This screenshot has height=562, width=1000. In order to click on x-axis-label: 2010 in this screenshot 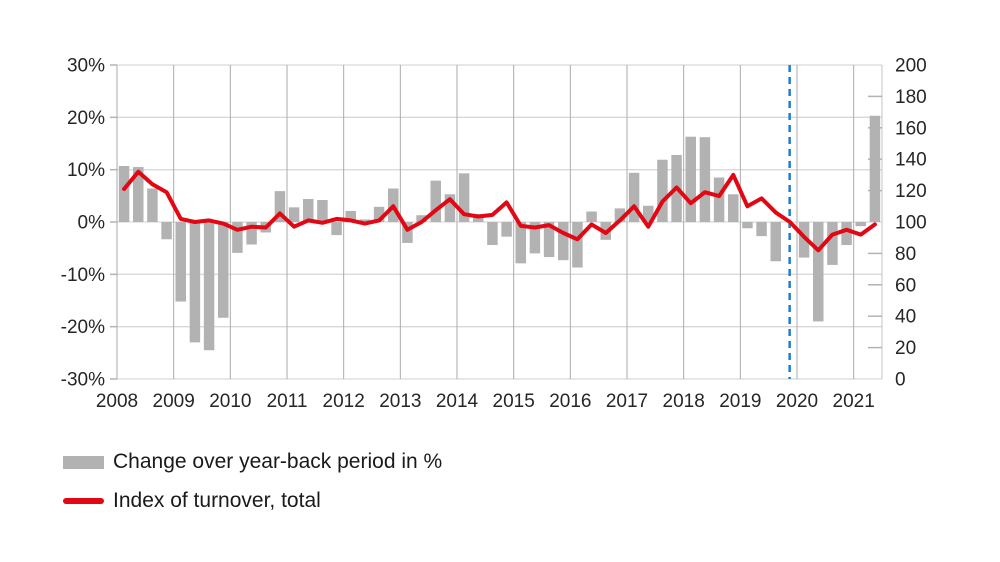, I will do `click(230, 401)`.